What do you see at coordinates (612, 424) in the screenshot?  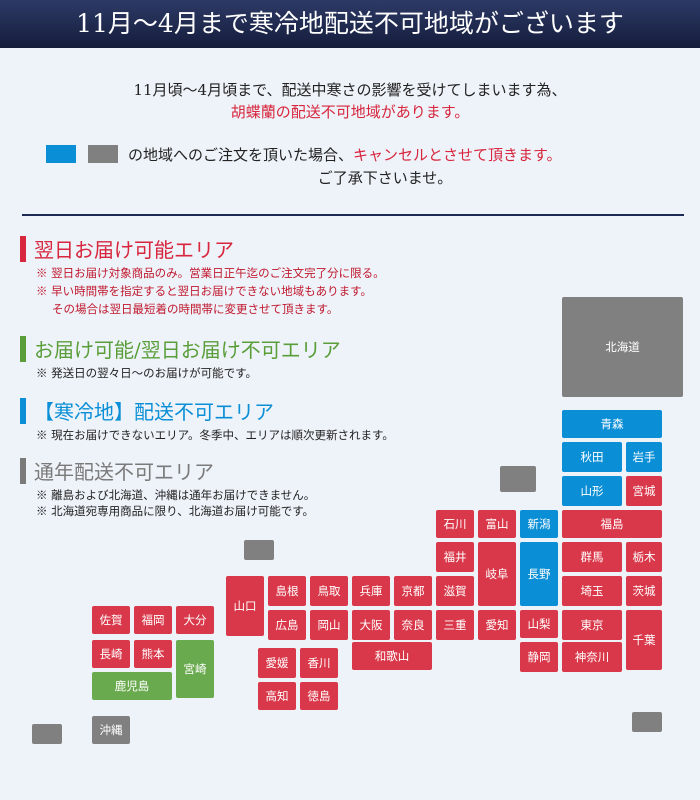 I see `prefecture: 青森` at bounding box center [612, 424].